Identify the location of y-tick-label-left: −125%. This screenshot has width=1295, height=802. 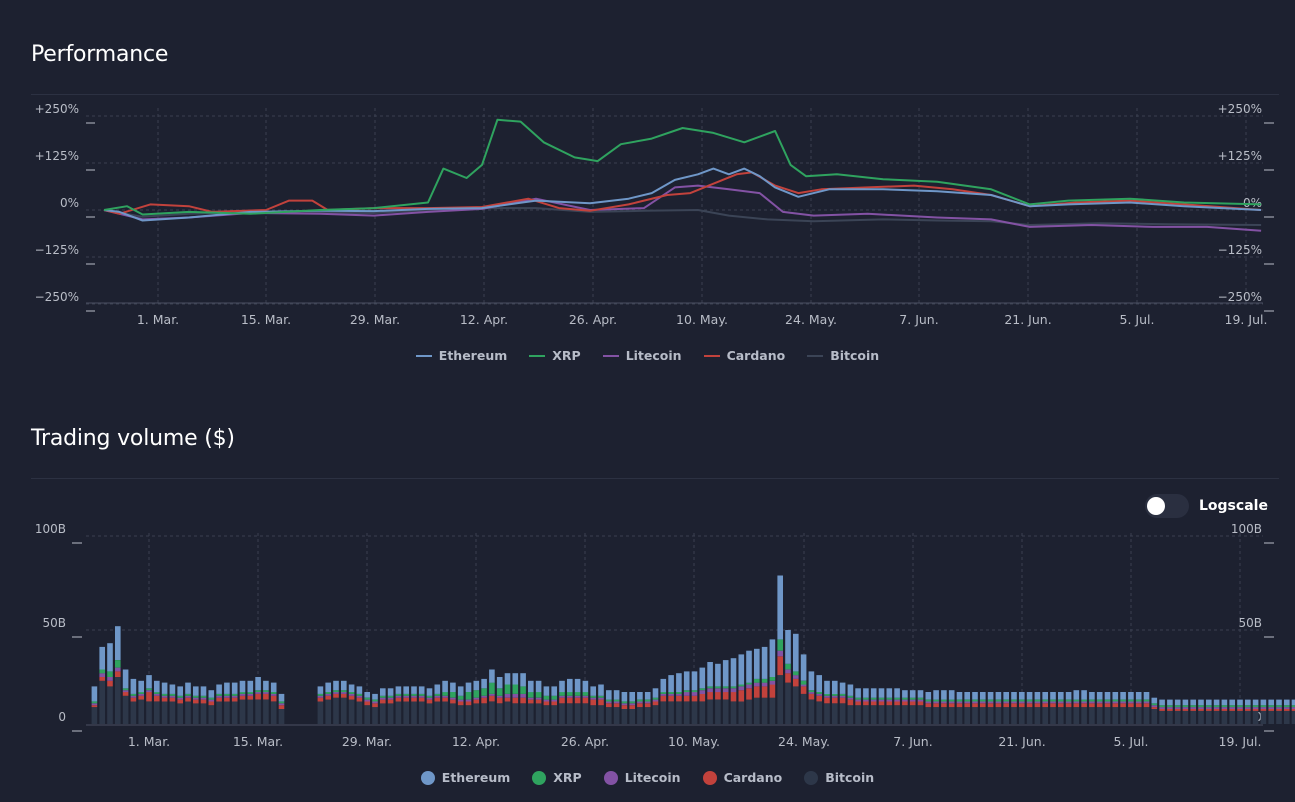
(57, 250).